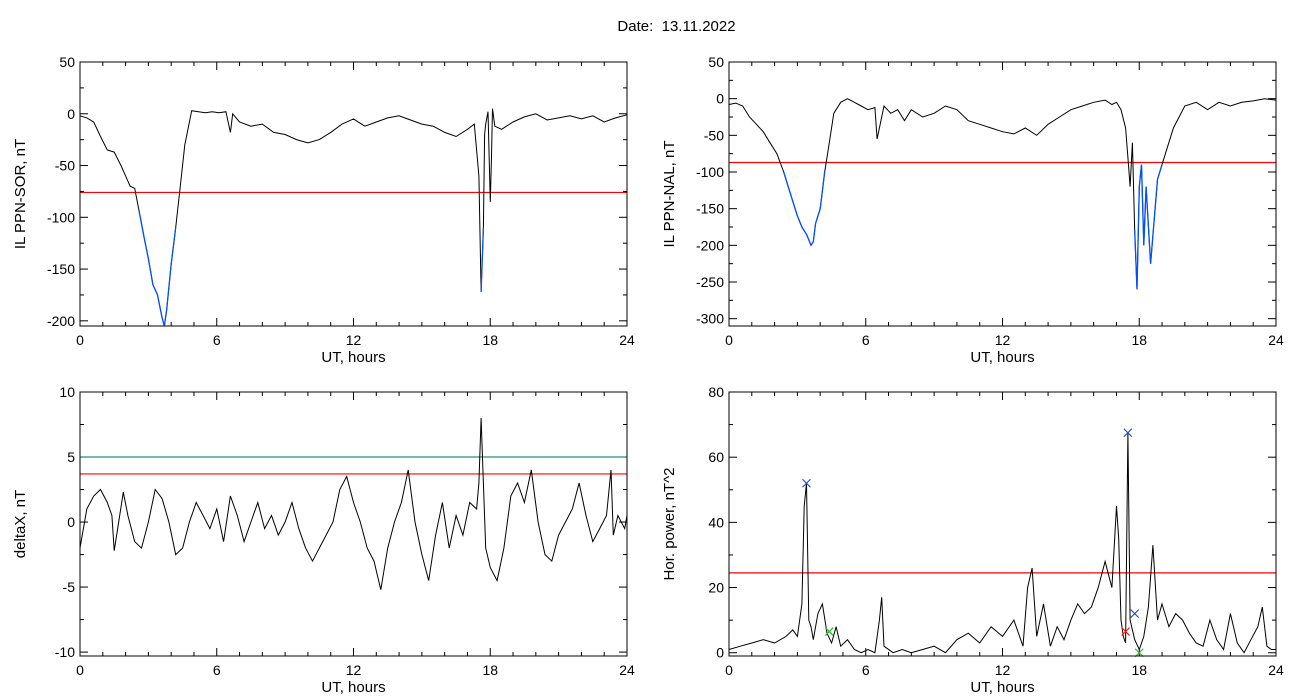 The height and width of the screenshot is (700, 1300). I want to click on y-axis-label: deltaX, nT, so click(20, 524).